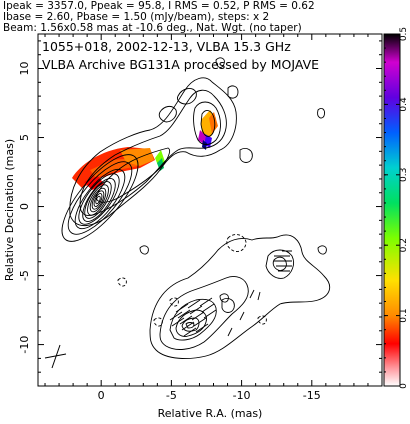  I want to click on y-axis-label: Relative Decination (mas), so click(9, 210).